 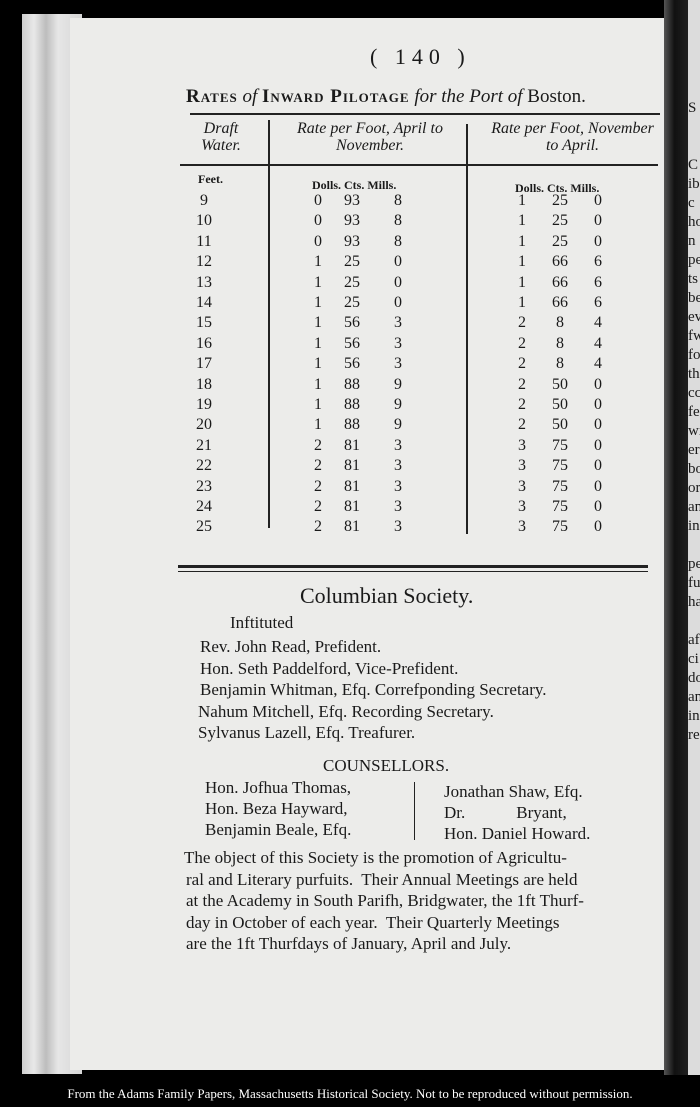 I want to click on header-april-november: Rate per Foot, April to November., so click(x=370, y=137).